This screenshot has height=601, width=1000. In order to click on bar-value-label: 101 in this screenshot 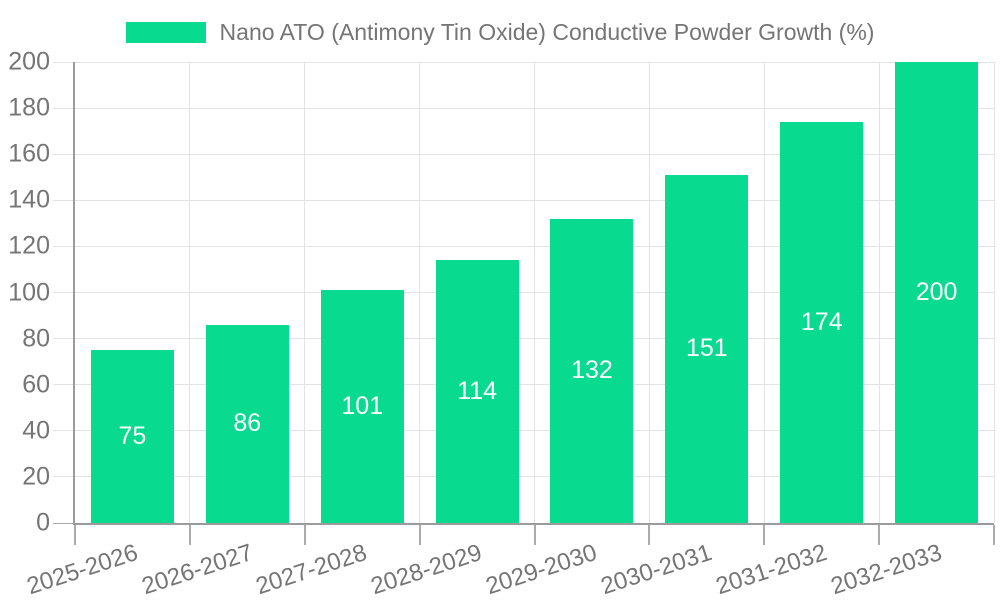, I will do `click(362, 406)`.